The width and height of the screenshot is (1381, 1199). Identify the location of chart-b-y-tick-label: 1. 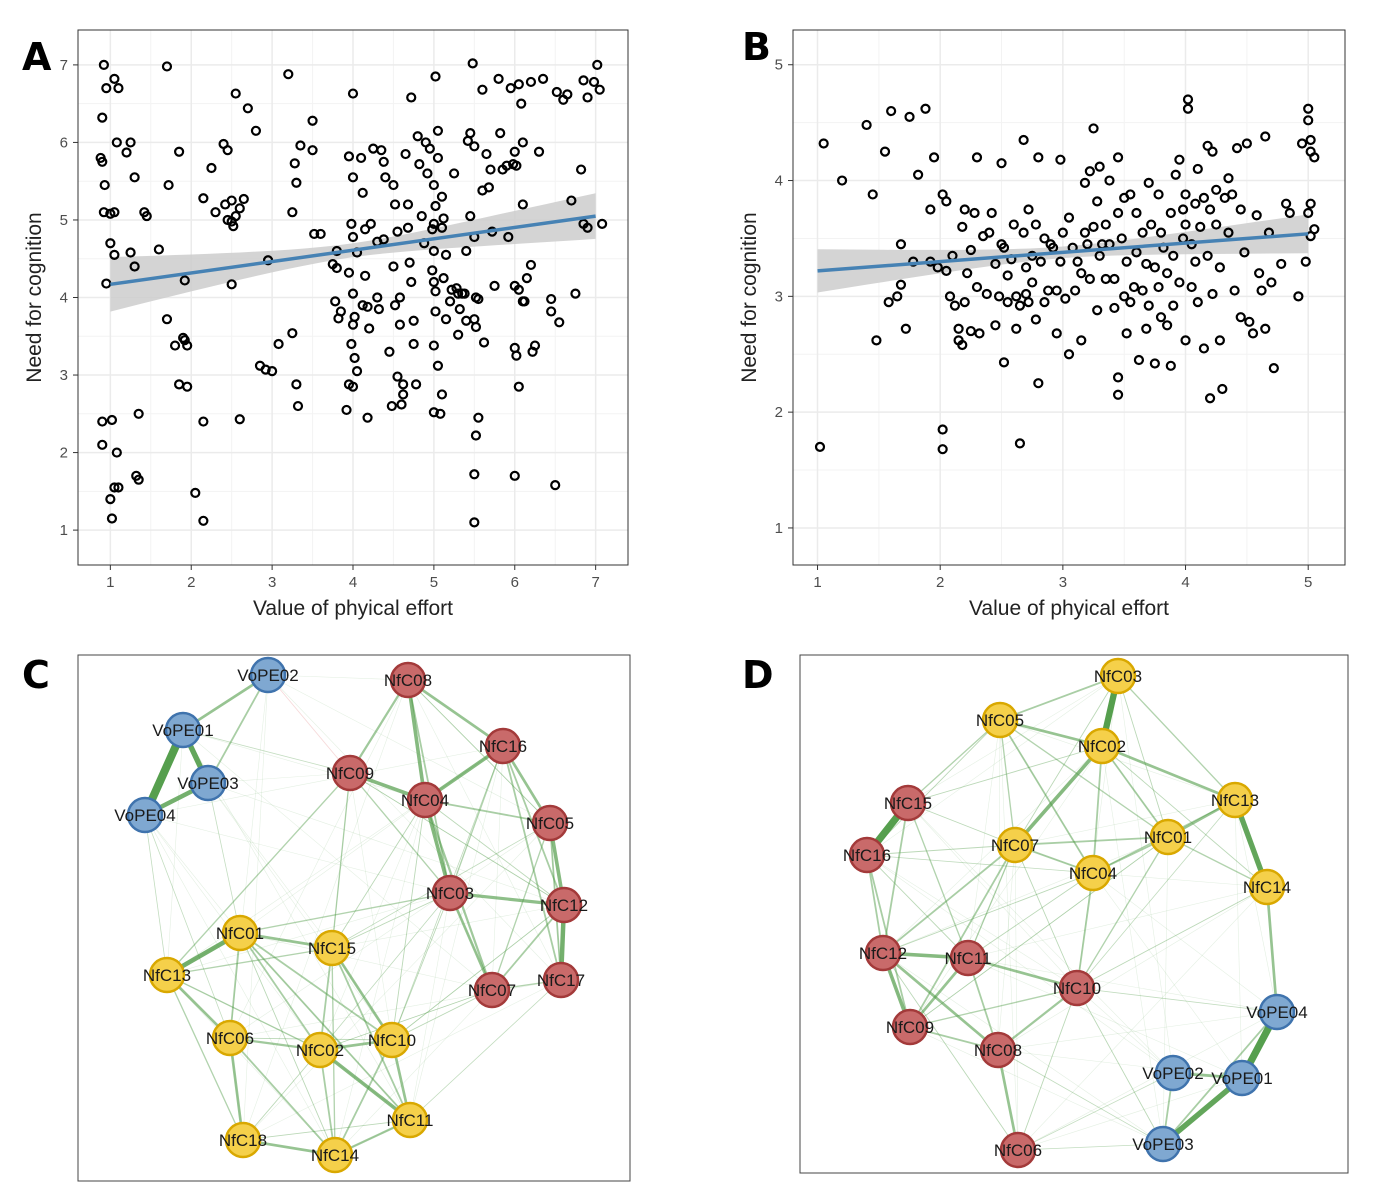
(779, 528).